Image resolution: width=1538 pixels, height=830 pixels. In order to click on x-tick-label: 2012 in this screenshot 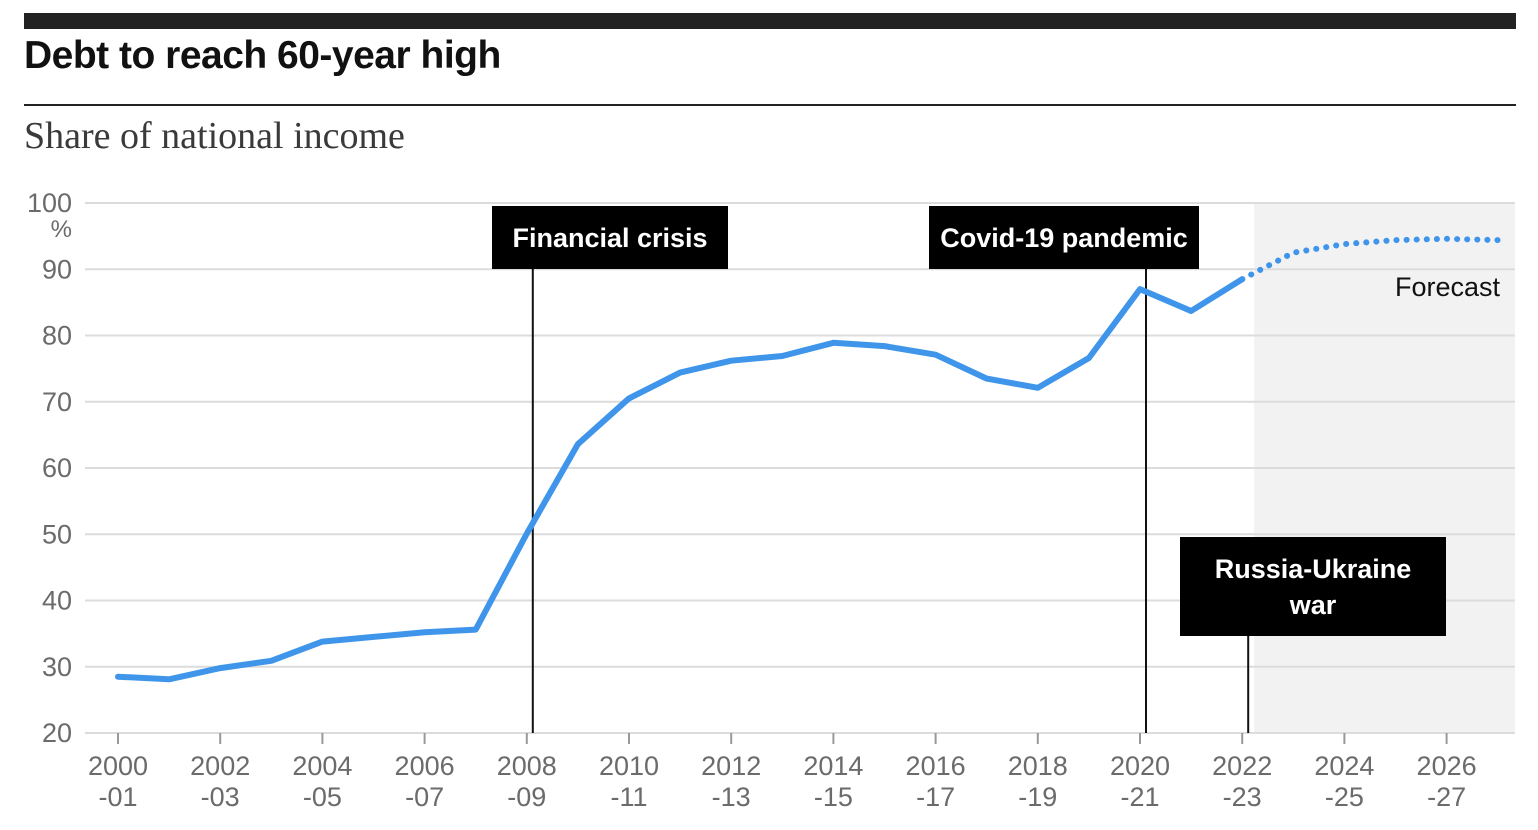, I will do `click(731, 766)`.